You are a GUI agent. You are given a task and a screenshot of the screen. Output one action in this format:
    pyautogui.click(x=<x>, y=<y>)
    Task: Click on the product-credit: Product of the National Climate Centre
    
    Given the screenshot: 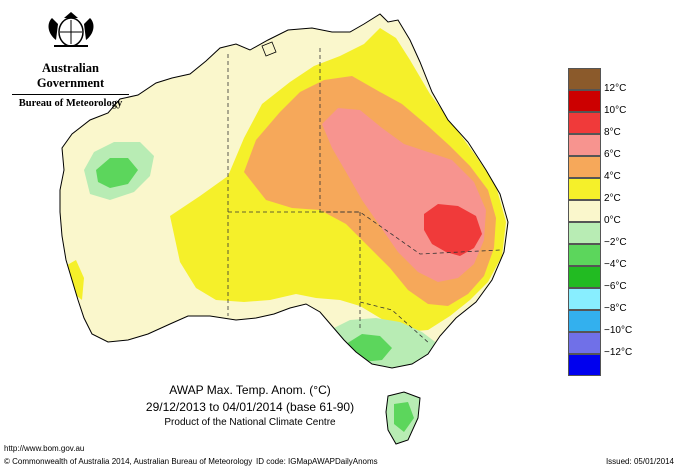 What is the action you would take?
    pyautogui.click(x=250, y=422)
    